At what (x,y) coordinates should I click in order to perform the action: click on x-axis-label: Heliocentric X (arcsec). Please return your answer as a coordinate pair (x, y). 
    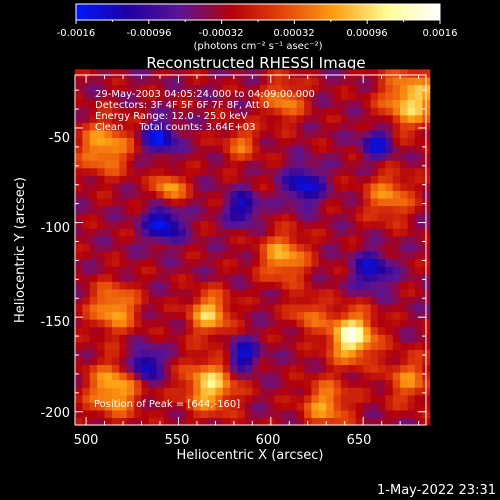
    Looking at the image, I should click on (250, 455).